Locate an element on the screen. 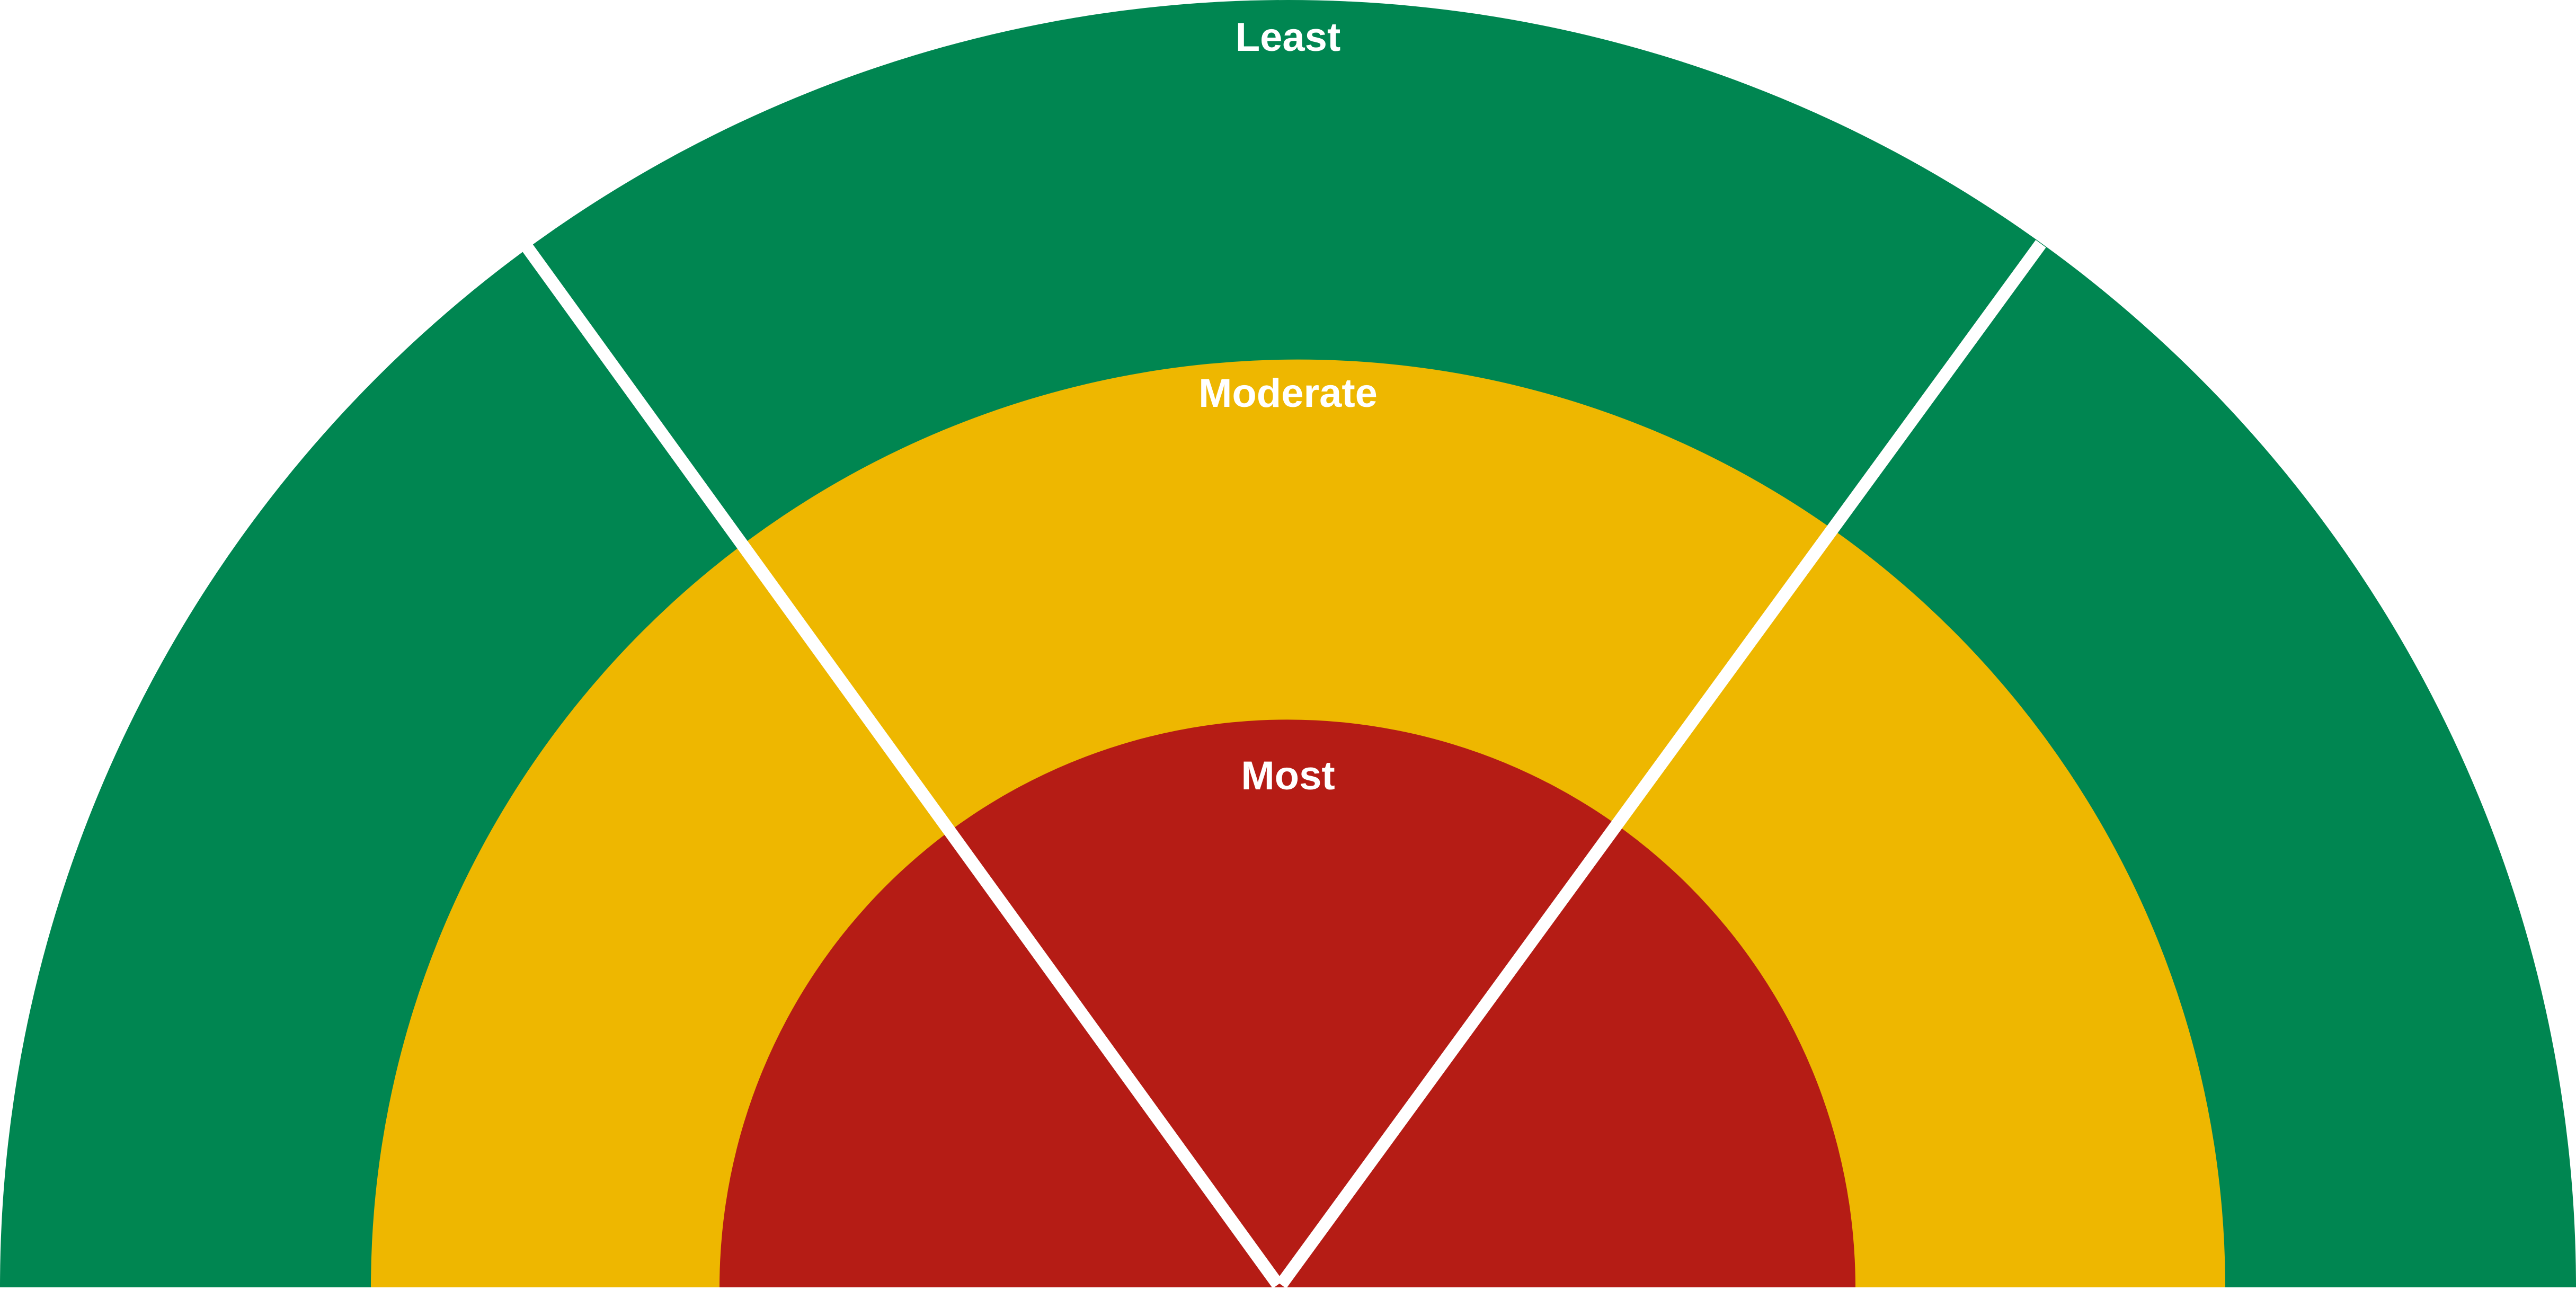 The width and height of the screenshot is (2576, 1299). least-label: Least is located at coordinates (1289, 37).